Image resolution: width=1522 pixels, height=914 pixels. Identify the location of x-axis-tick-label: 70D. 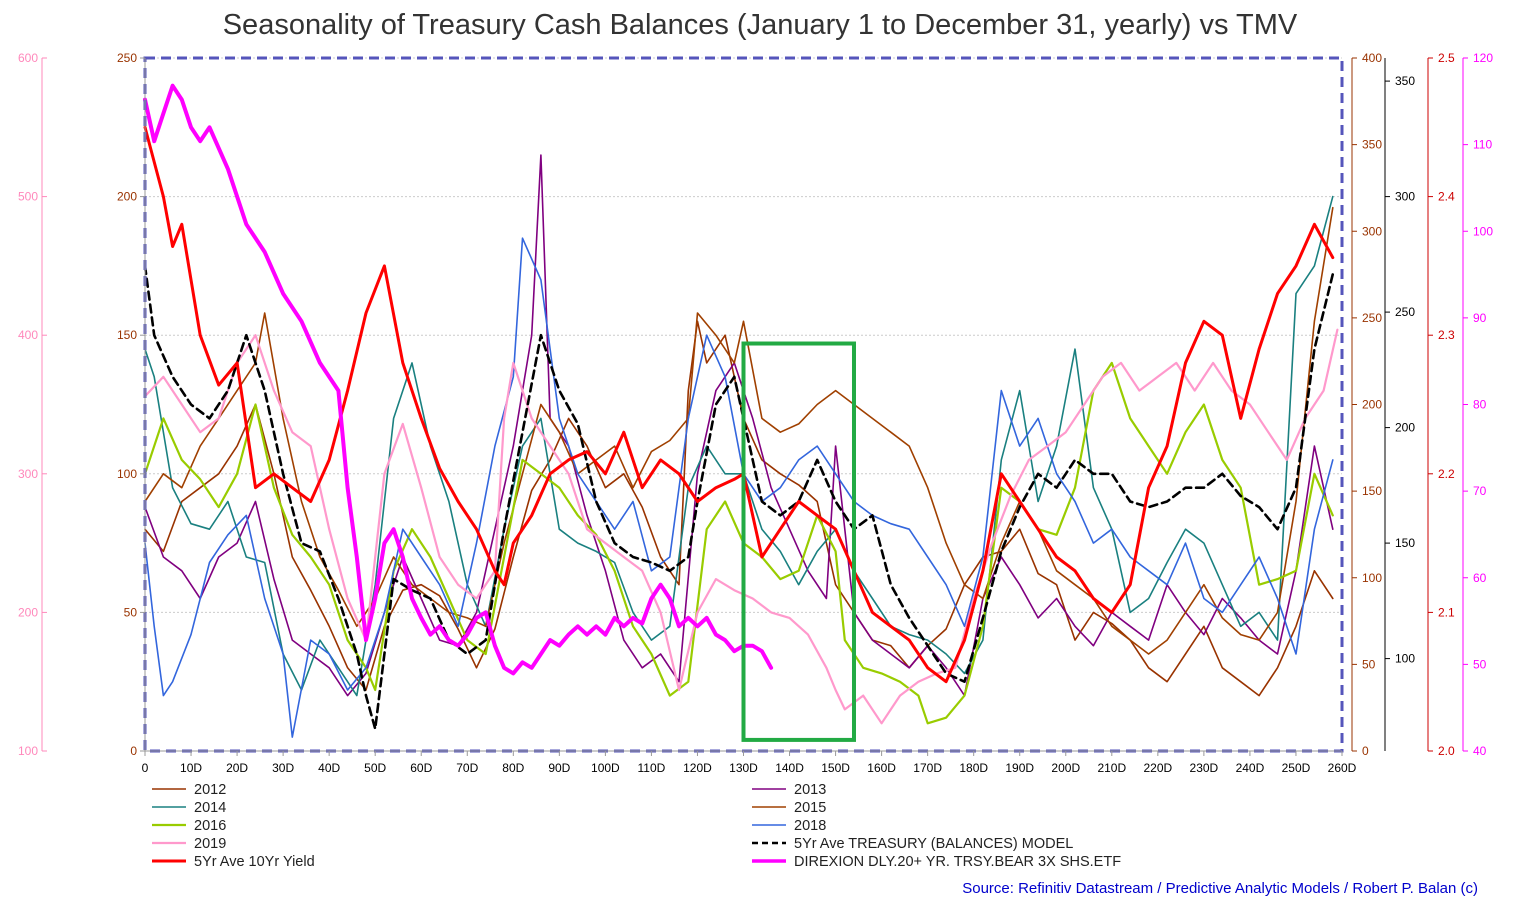
(467, 768).